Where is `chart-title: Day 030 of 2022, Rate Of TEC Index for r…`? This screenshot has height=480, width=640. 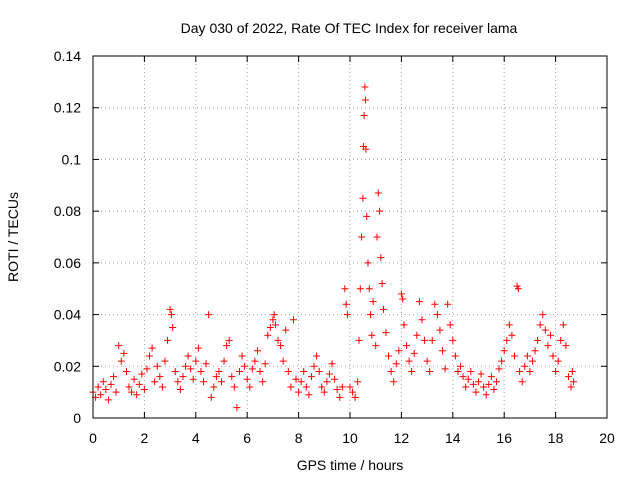
chart-title: Day 030 of 2022, Rate Of TEC Index for r… is located at coordinates (349, 28).